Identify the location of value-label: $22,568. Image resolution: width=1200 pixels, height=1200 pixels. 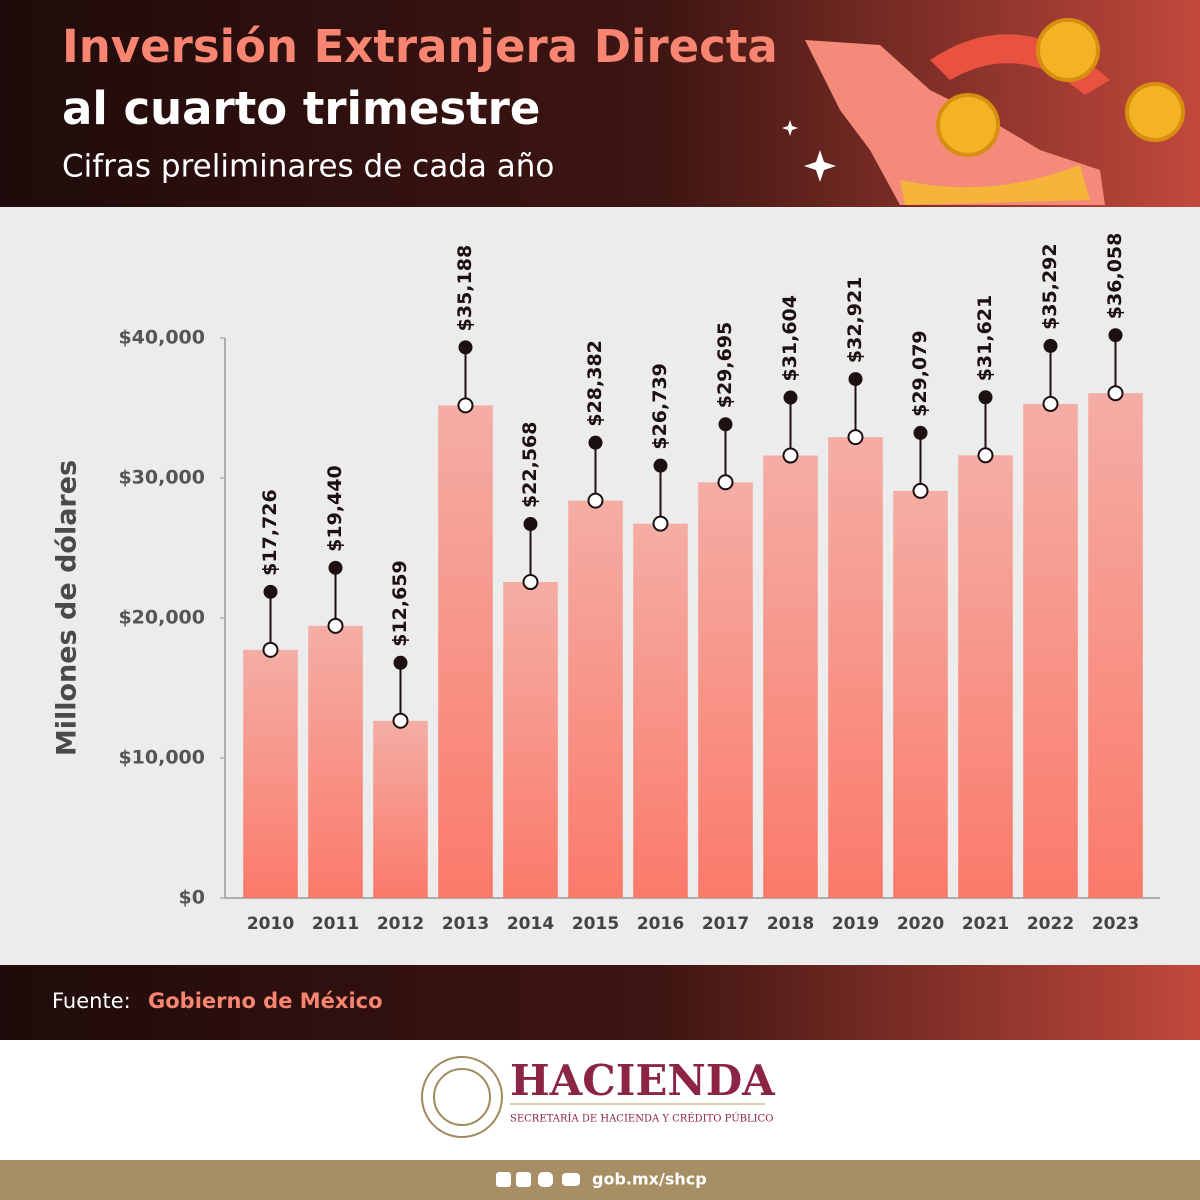
(530, 465).